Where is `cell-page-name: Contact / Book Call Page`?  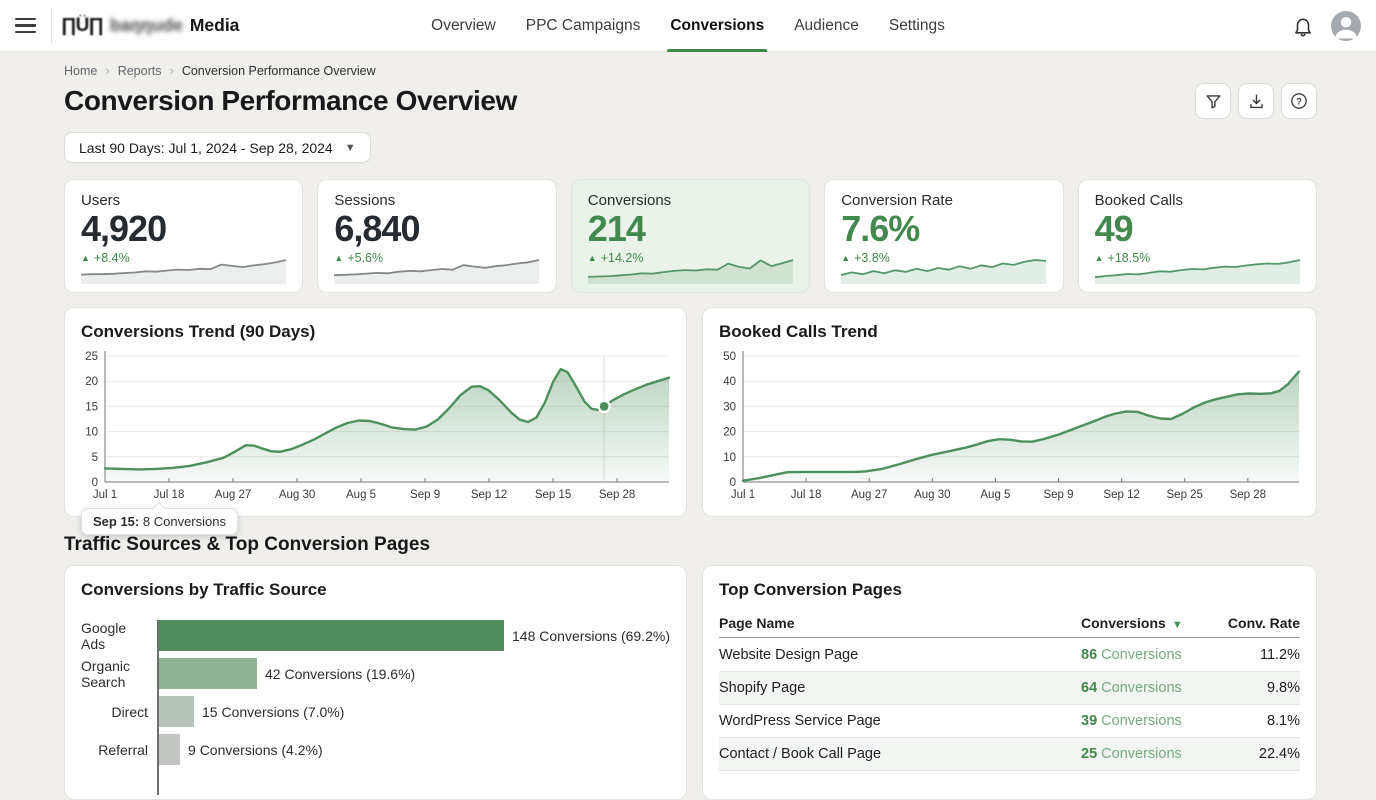 cell-page-name: Contact / Book Call Page is located at coordinates (800, 754).